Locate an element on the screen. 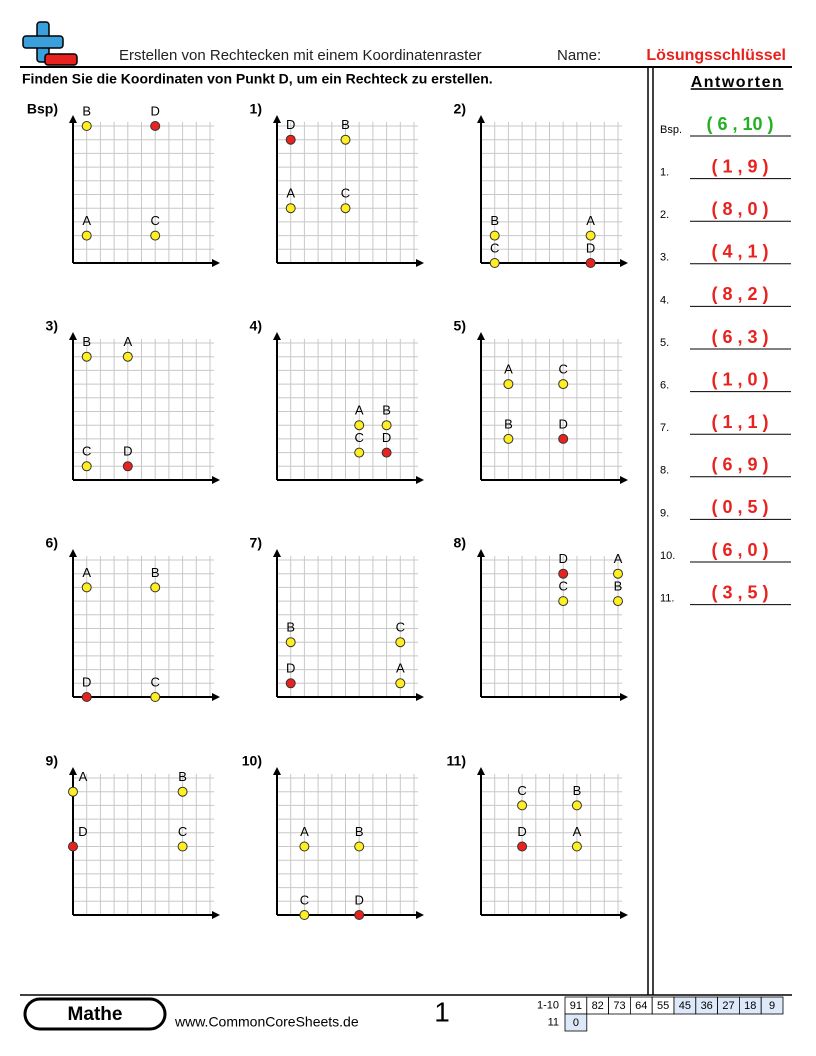  score-value: 9 is located at coordinates (772, 1006).